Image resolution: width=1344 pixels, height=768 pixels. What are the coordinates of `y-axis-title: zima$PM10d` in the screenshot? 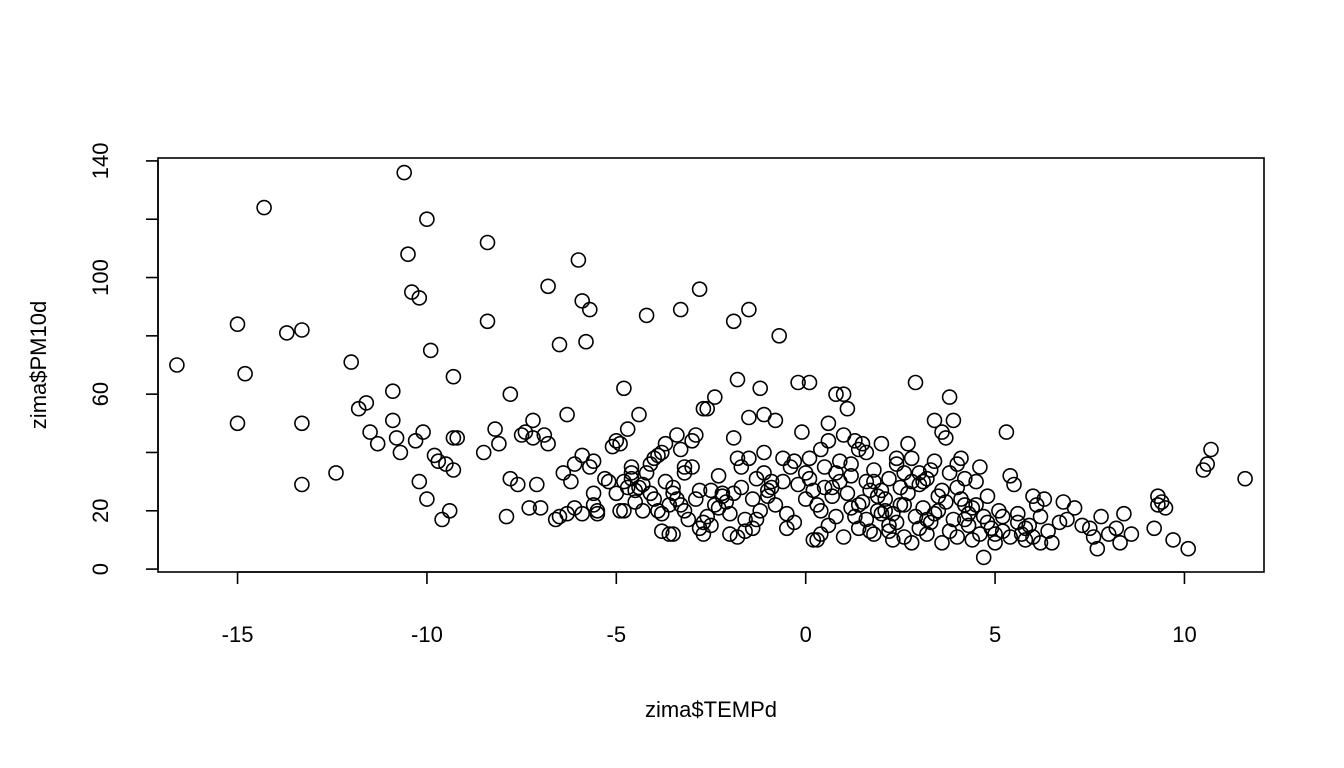 It's located at (38, 365).